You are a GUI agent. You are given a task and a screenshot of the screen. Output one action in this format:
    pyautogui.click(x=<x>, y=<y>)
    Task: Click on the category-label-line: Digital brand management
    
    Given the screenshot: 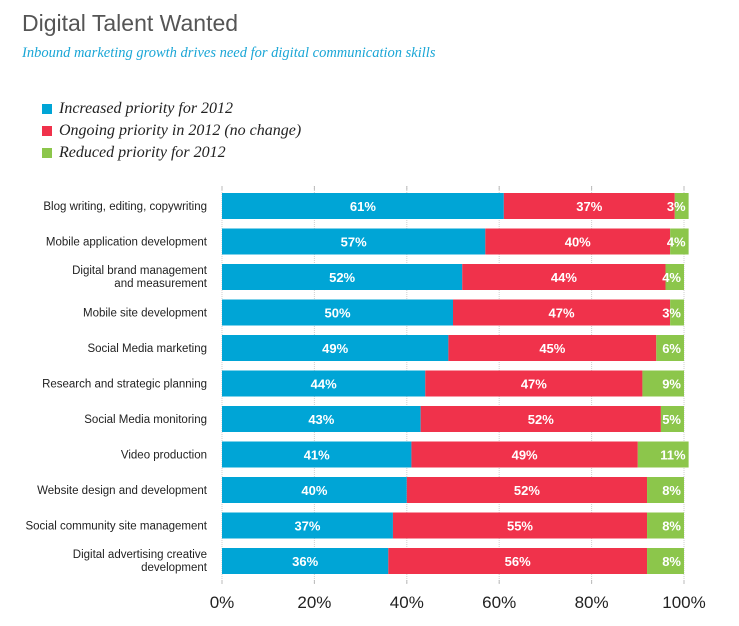 What is the action you would take?
    pyautogui.click(x=140, y=271)
    